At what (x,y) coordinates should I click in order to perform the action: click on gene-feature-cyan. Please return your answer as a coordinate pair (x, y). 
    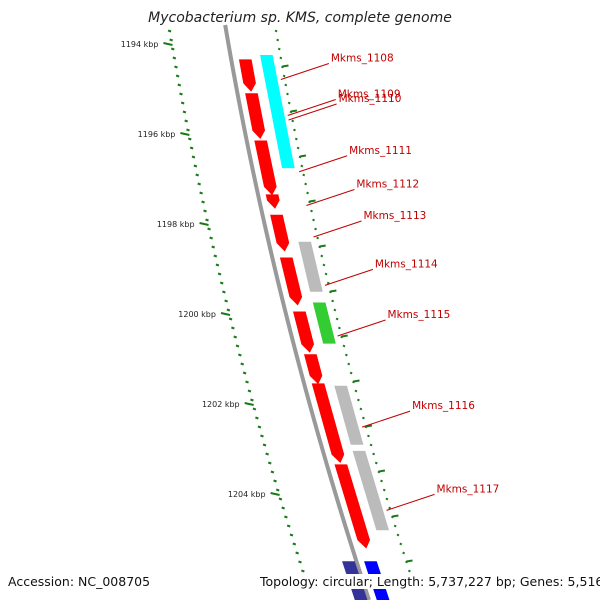
    Looking at the image, I should click on (277, 111).